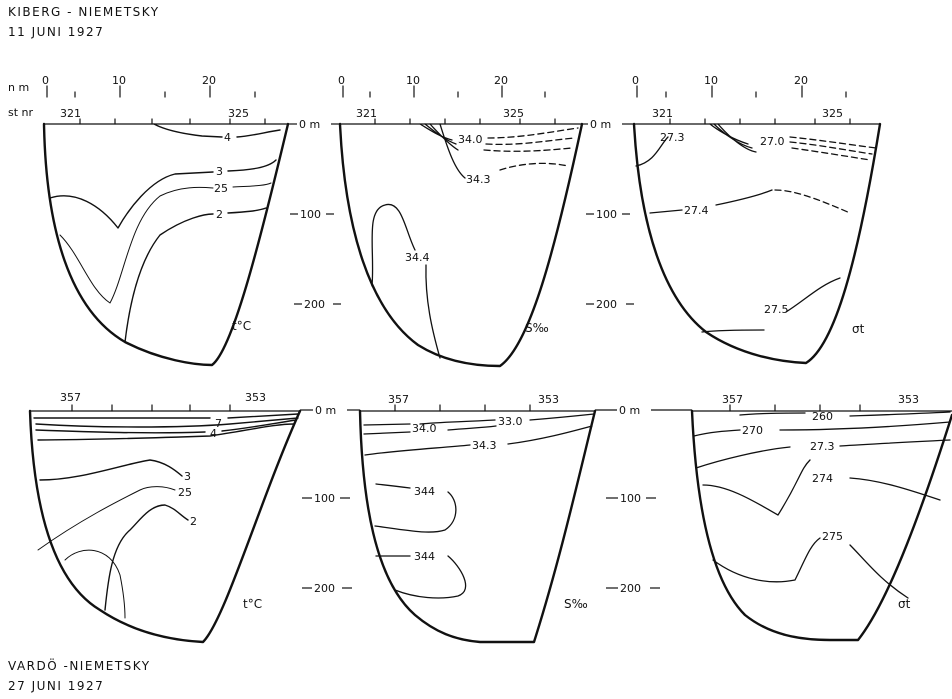 This screenshot has height=699, width=952. What do you see at coordinates (166, 516) in the screenshot?
I see `isolines-bottom-temperature` at bounding box center [166, 516].